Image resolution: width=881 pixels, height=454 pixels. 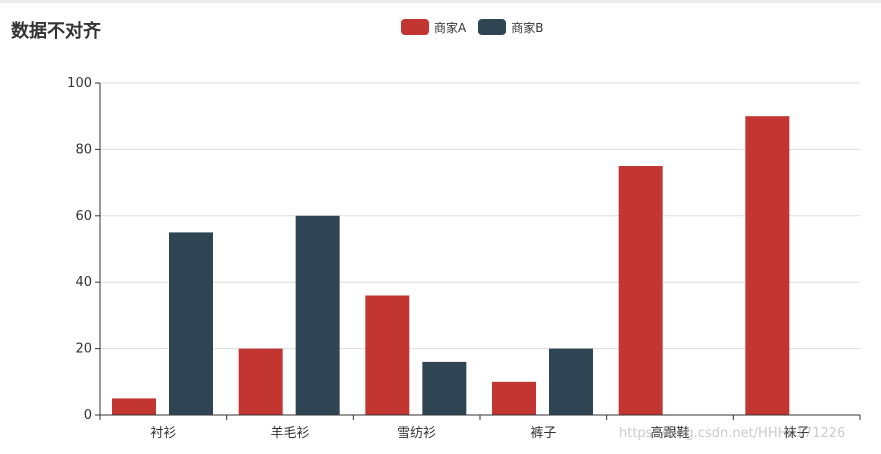 I want to click on y-tick-label: 0, so click(x=88, y=415).